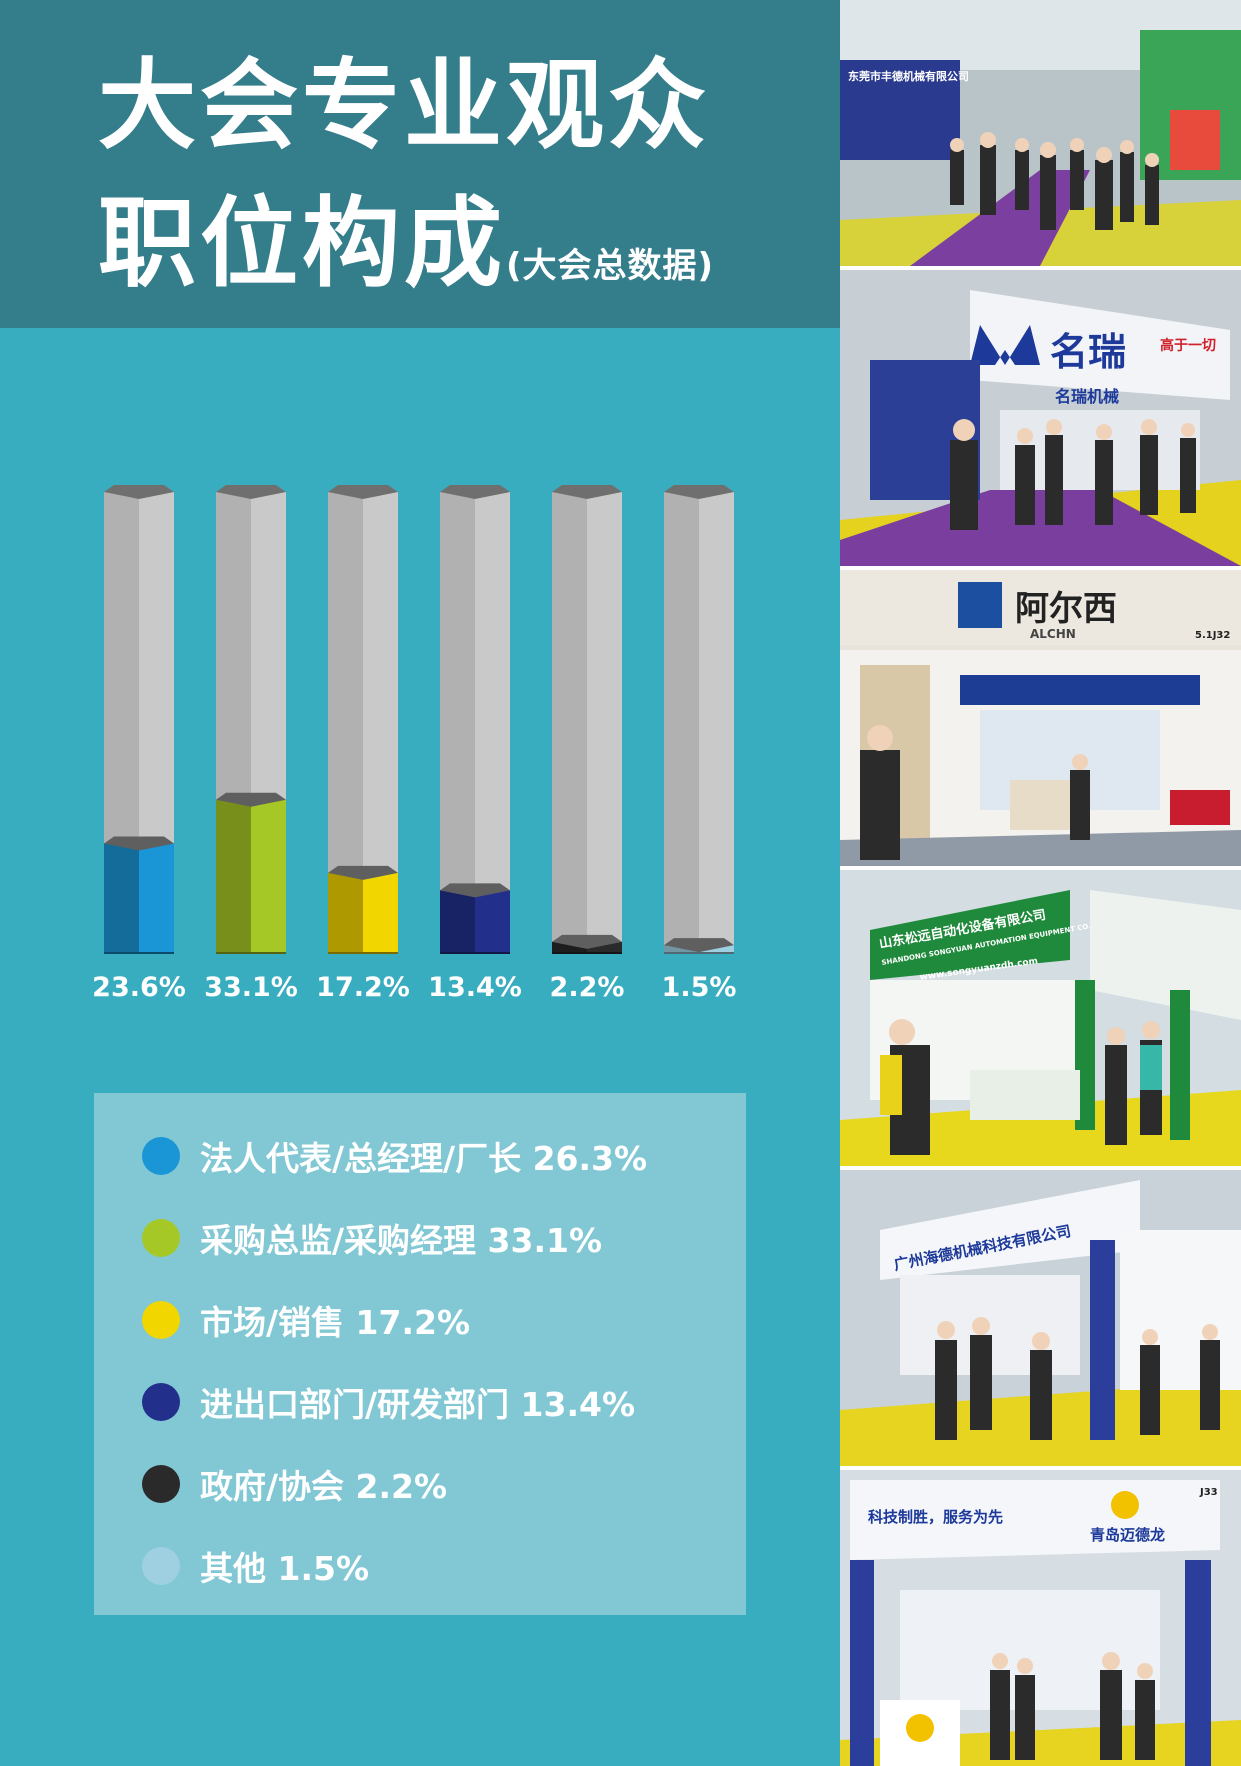 The width and height of the screenshot is (1241, 1766). I want to click on title-note: (大会总数据), so click(610, 266).